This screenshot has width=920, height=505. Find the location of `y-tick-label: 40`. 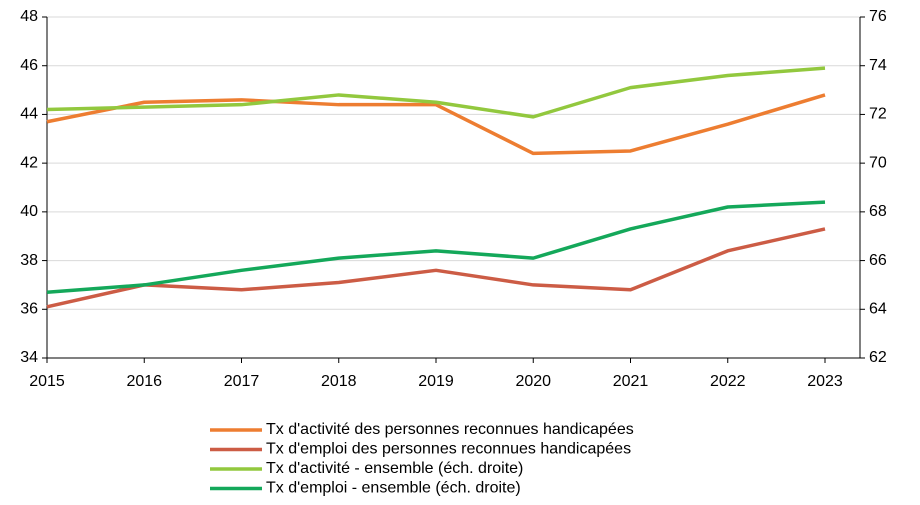

y-tick-label: 40 is located at coordinates (29, 211).